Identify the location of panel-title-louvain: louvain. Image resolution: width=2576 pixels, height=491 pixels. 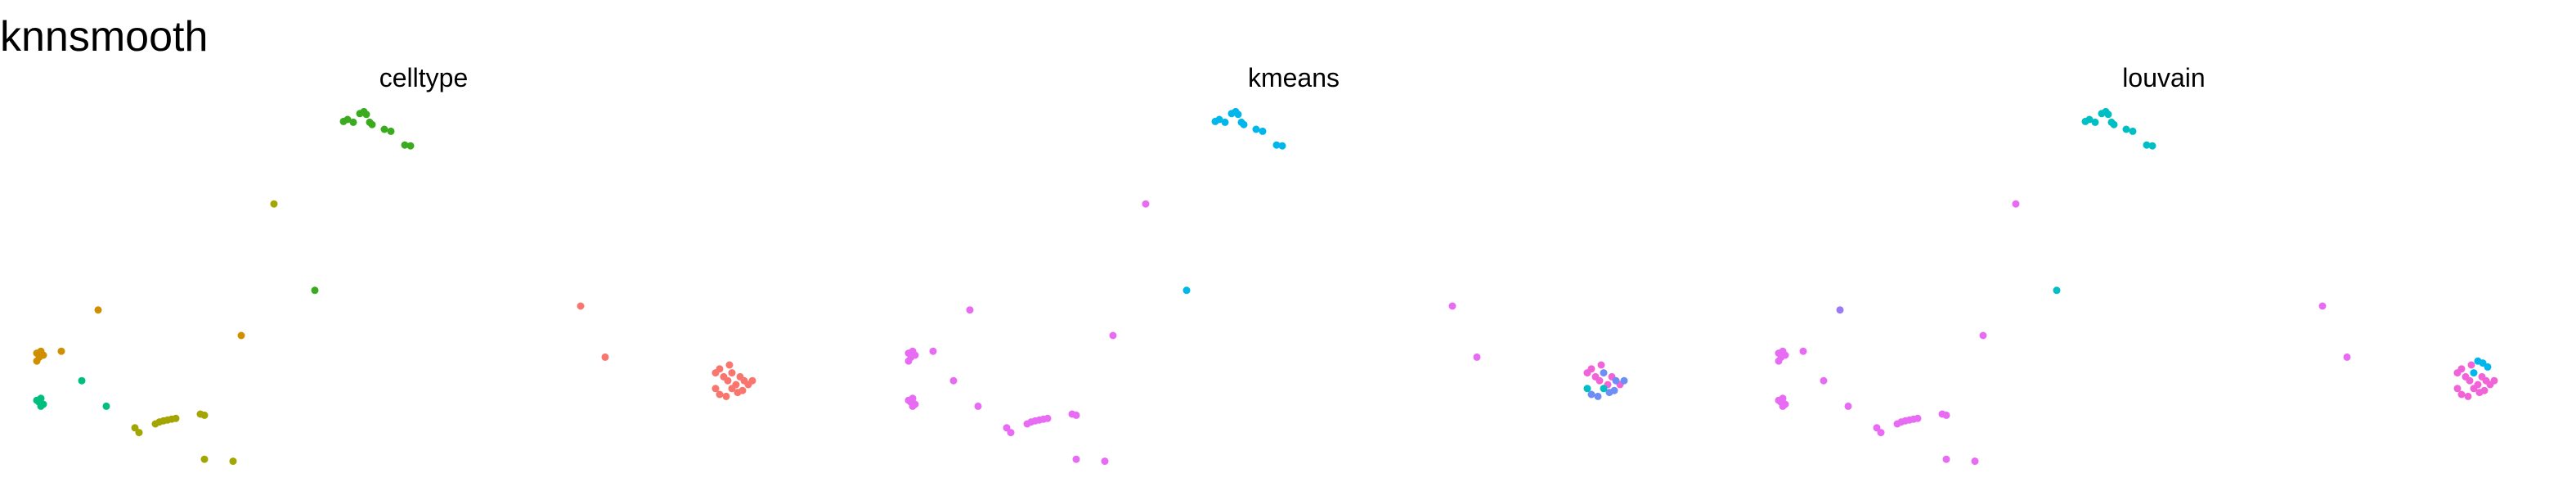
(2164, 77).